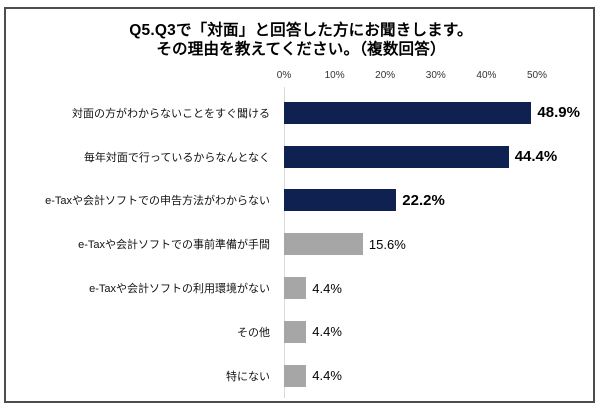 The width and height of the screenshot is (602, 415). Describe the element at coordinates (435, 75) in the screenshot. I see `x-axis-tick-label: 30%` at that location.